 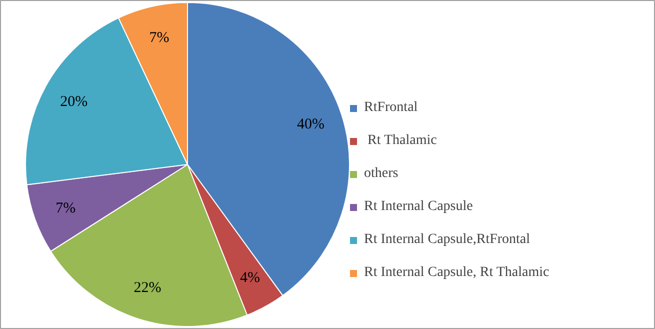 I want to click on legend-label: RtFrontal, so click(x=391, y=108).